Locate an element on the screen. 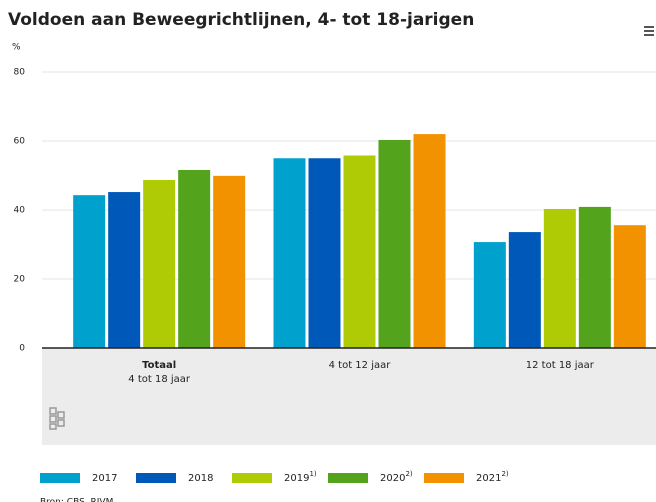 The width and height of the screenshot is (656, 502). legend-name: 2017 is located at coordinates (104, 478).